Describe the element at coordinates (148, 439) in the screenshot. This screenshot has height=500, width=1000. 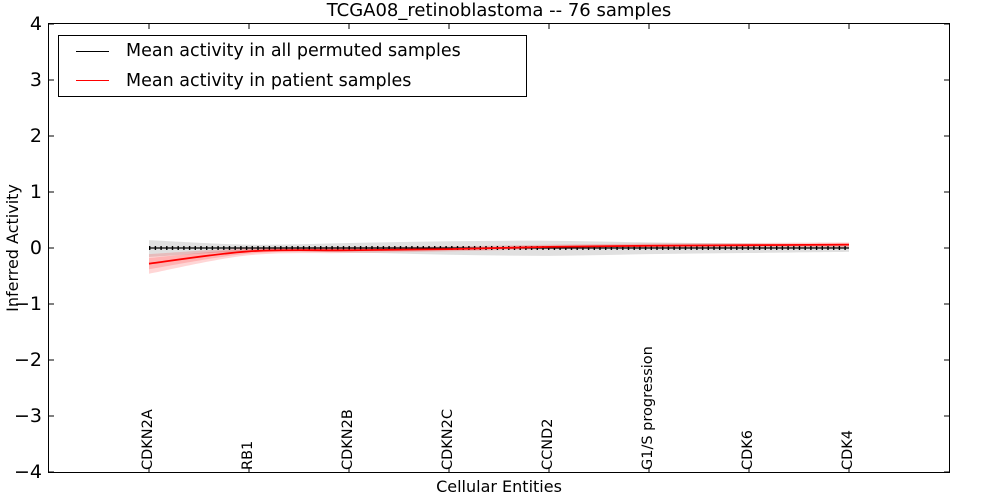
I see `x-tick-label: CDKN2A` at that location.